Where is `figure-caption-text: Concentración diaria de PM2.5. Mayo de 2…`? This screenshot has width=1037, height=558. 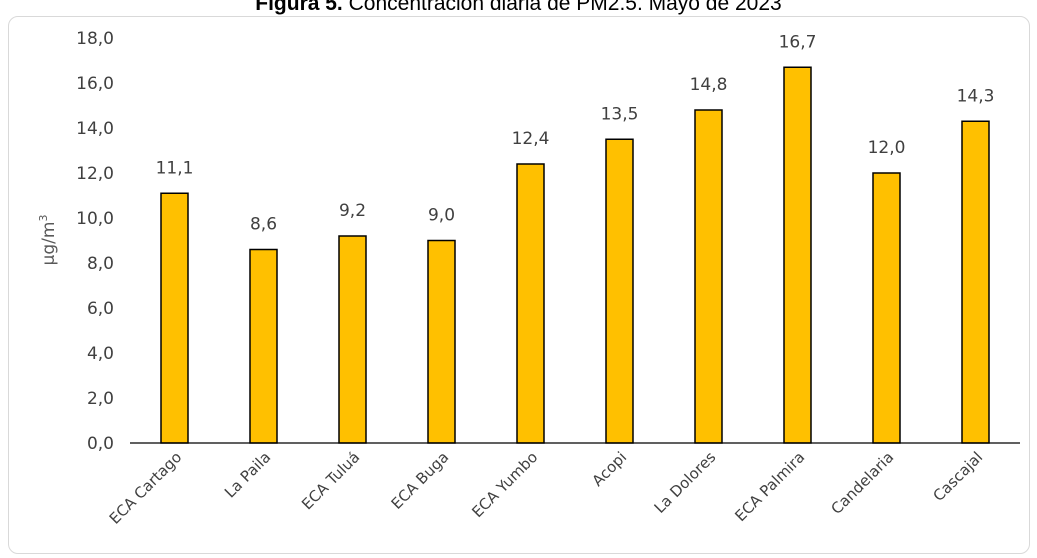 figure-caption-text: Concentración diaria de PM2.5. Mayo de 2… is located at coordinates (565, 7).